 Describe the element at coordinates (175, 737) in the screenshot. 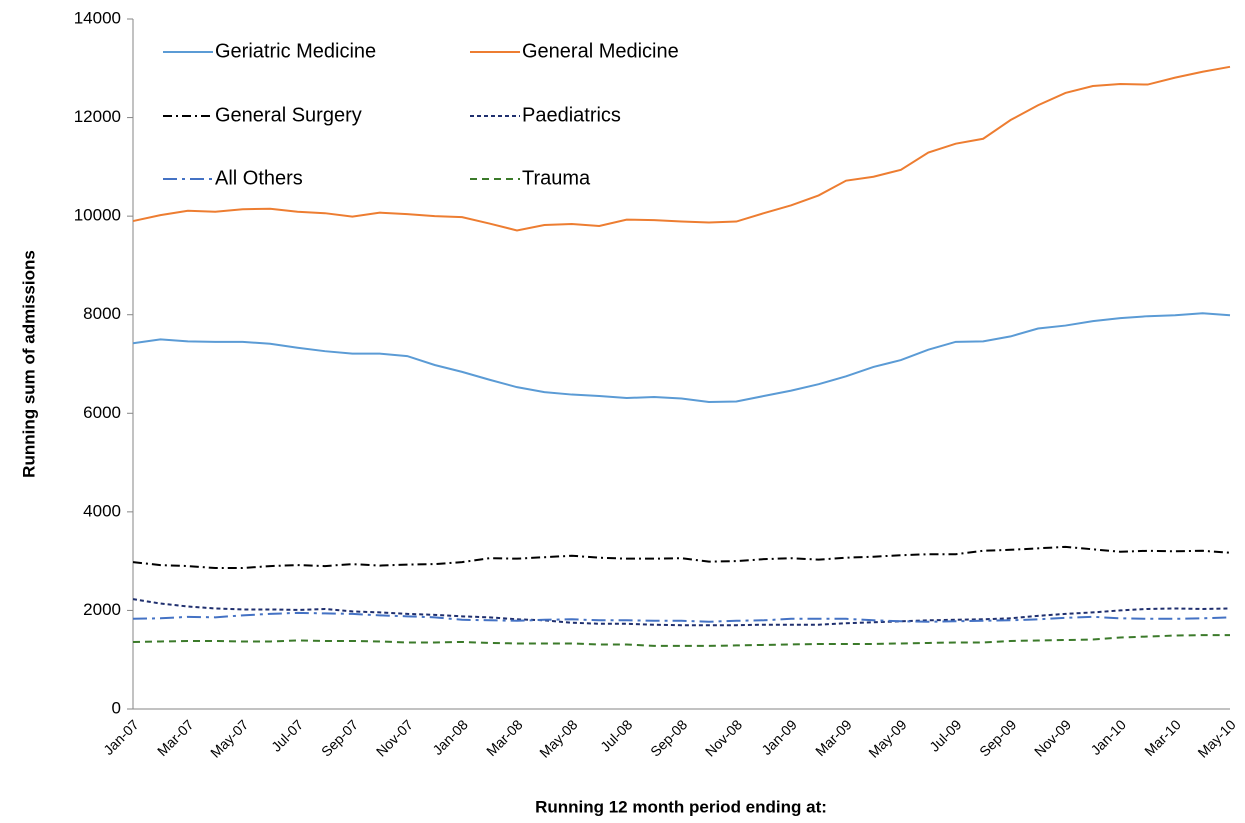

I see `x-tick-label: Mar-07` at that location.